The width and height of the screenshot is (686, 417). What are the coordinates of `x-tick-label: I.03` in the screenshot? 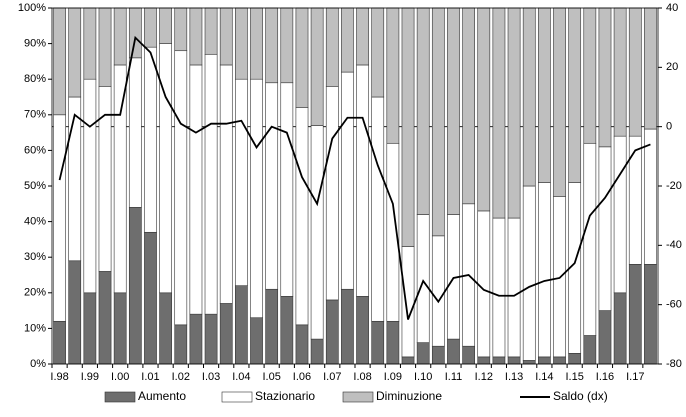 It's located at (211, 377).